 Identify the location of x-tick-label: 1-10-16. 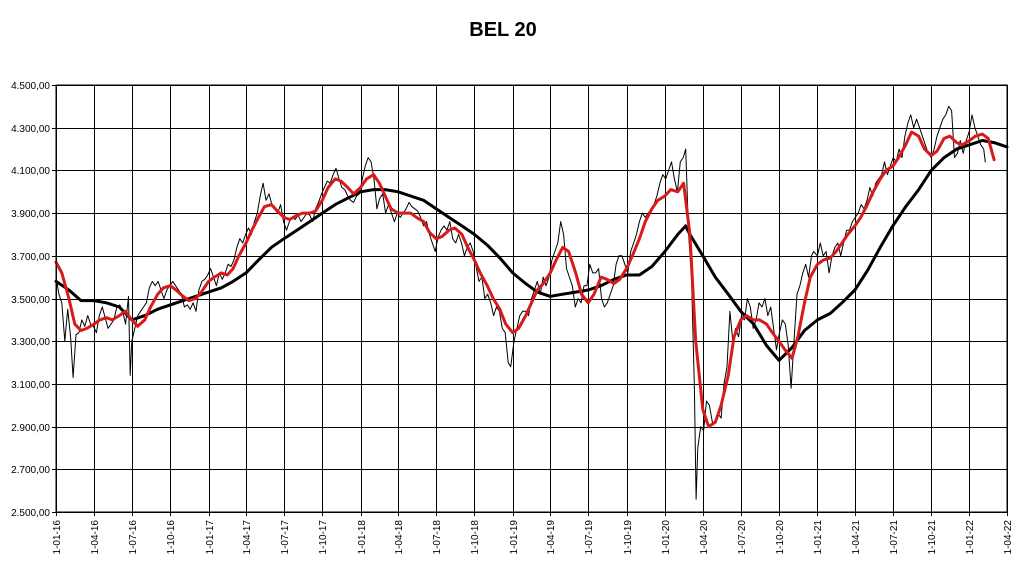
(171, 537).